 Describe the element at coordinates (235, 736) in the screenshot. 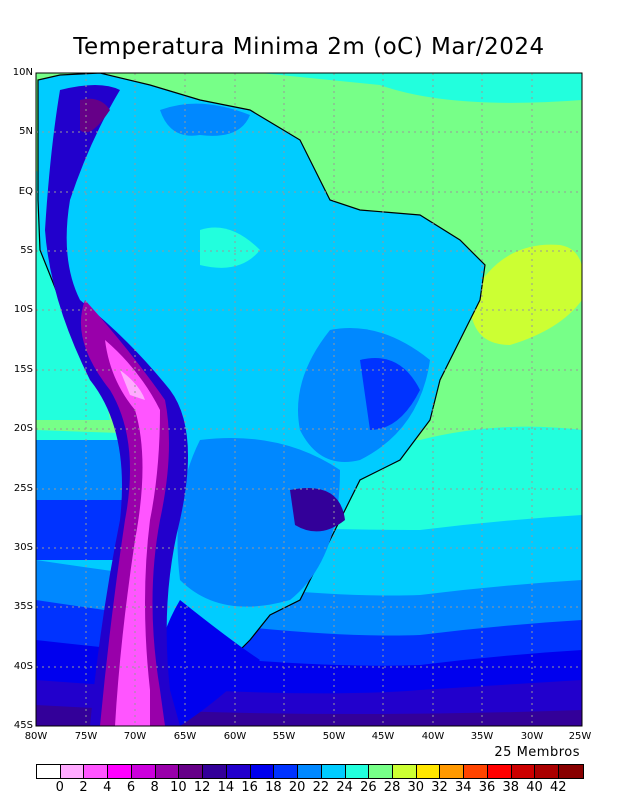

I see `lon-label: 60W` at that location.